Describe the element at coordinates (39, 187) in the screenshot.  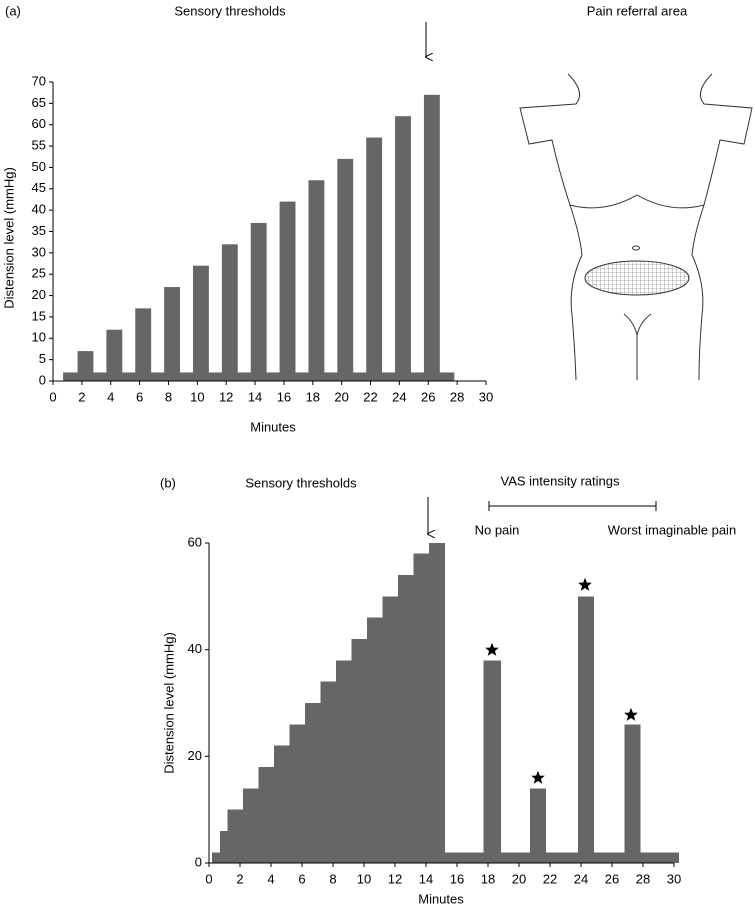
I see `y-tick-label: 45` at that location.